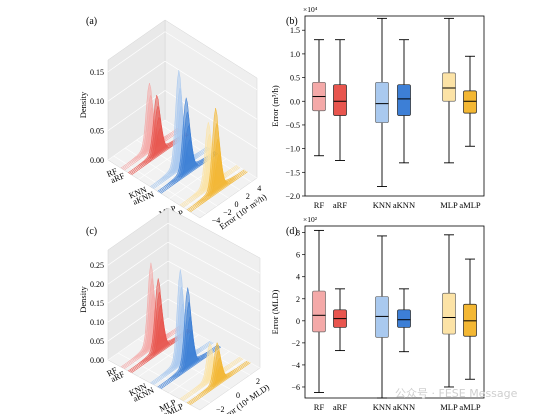 Image resolution: width=552 pixels, height=414 pixels. What do you see at coordinates (275, 312) in the screenshot?
I see `y-axis-label: Error (MLD)` at bounding box center [275, 312].